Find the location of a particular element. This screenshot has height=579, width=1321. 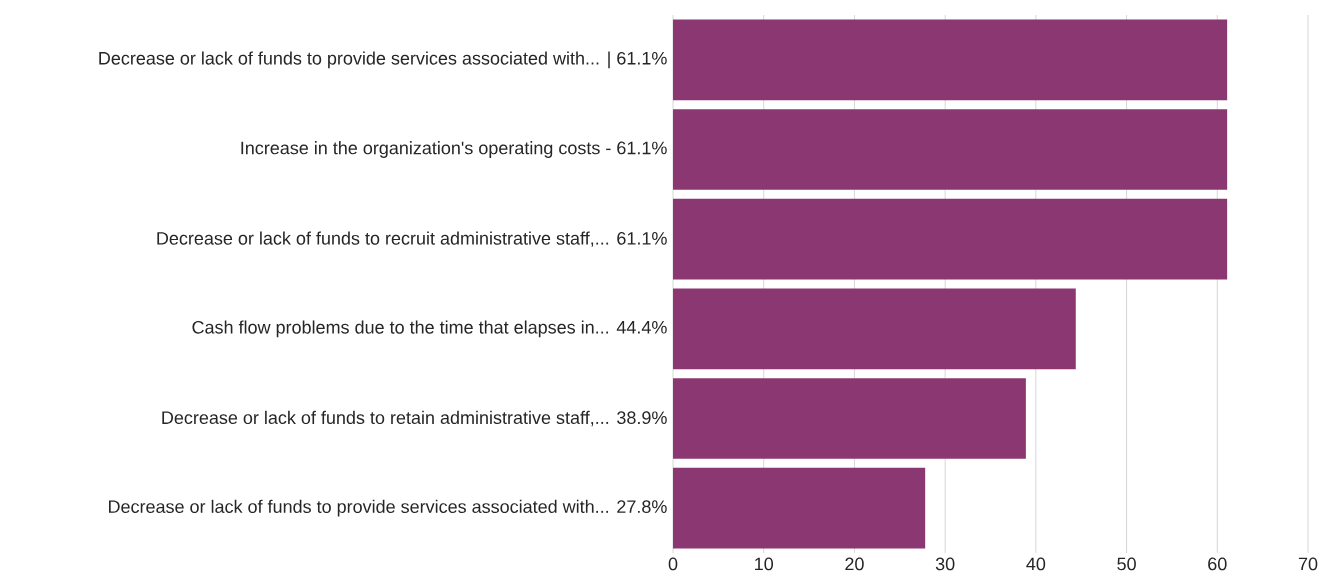

y-tick-label: Increase in the organization's operating costs - 61.1% is located at coordinates (454, 149).